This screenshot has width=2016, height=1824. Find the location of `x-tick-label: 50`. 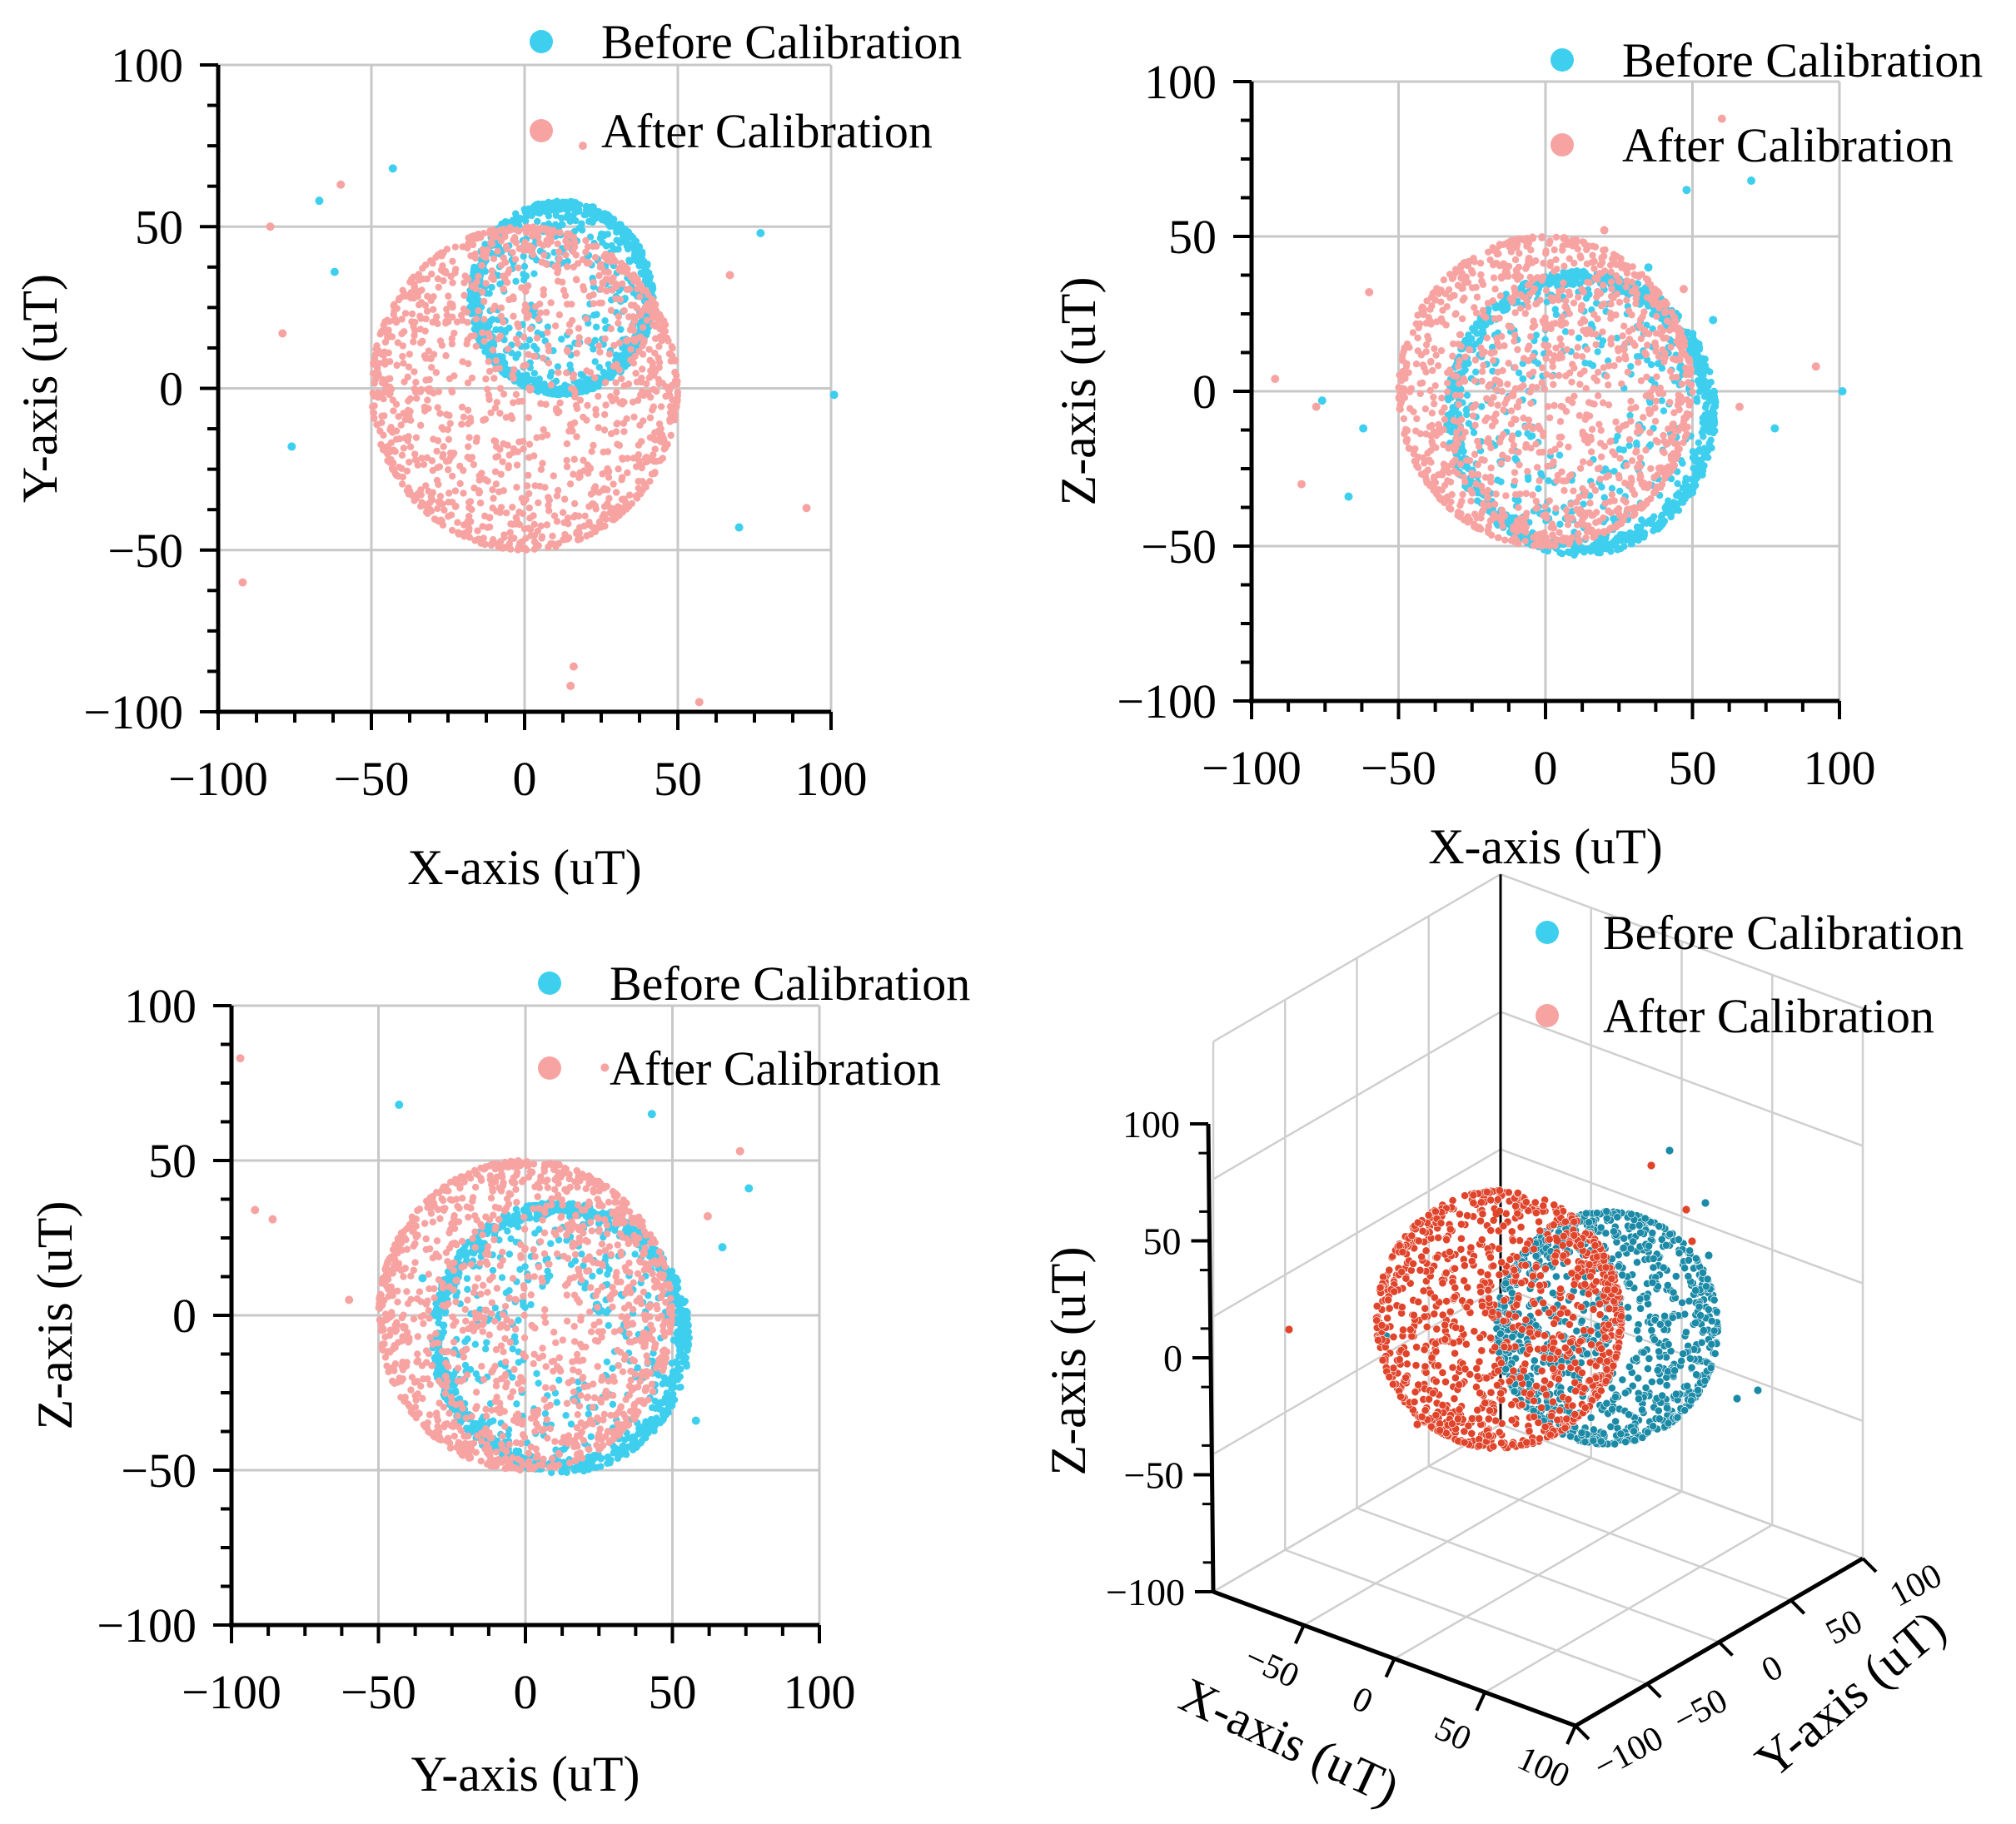

x-tick-label: 50 is located at coordinates (1693, 768).